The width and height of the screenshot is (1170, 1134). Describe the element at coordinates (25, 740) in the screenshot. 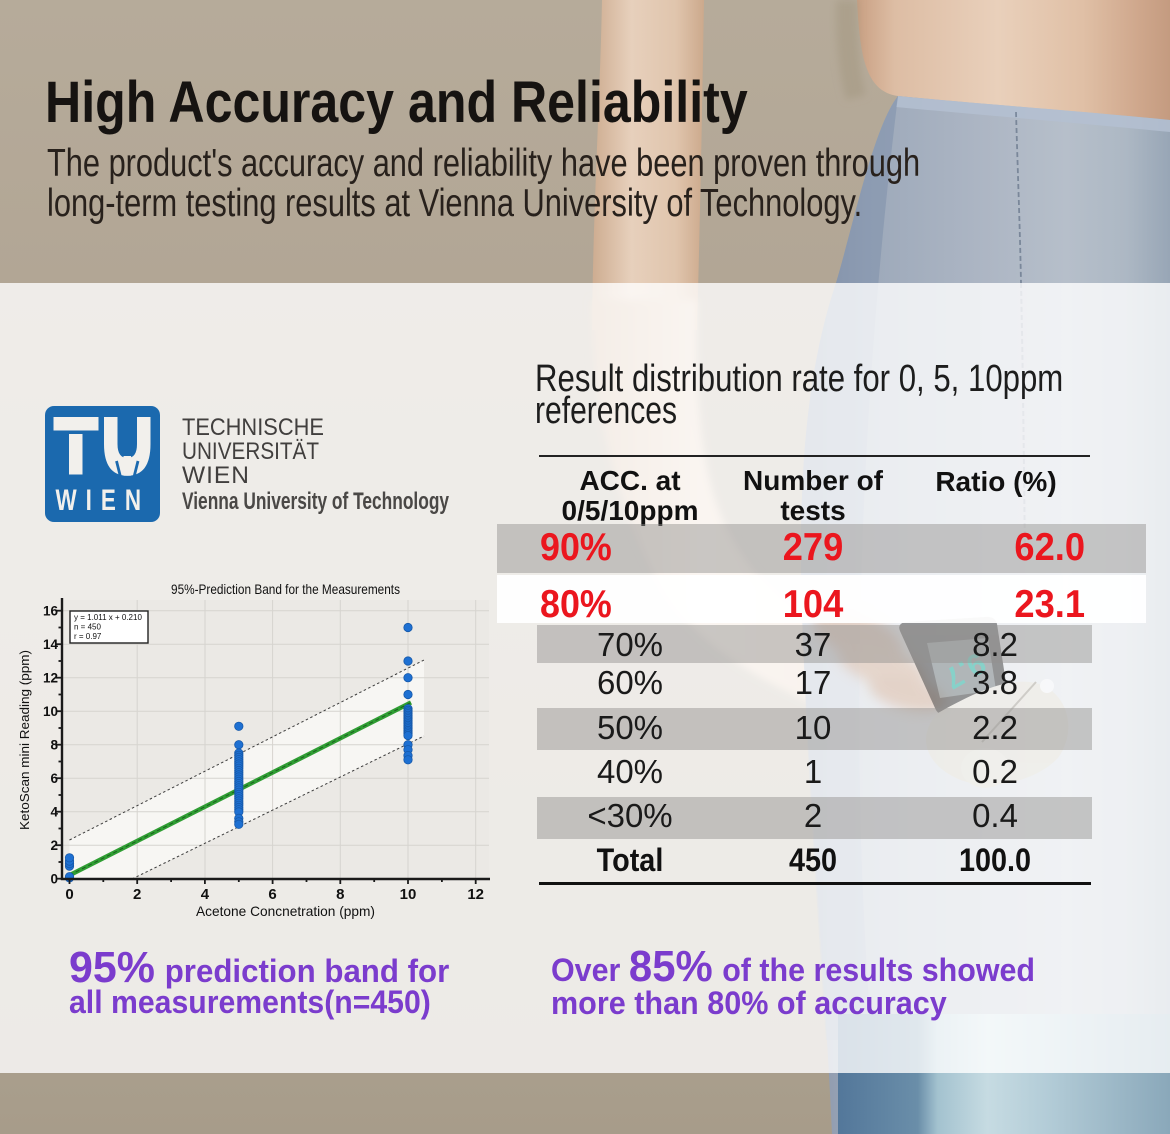

I see `svg-text: KetoScan mini Reading (ppm)` at that location.